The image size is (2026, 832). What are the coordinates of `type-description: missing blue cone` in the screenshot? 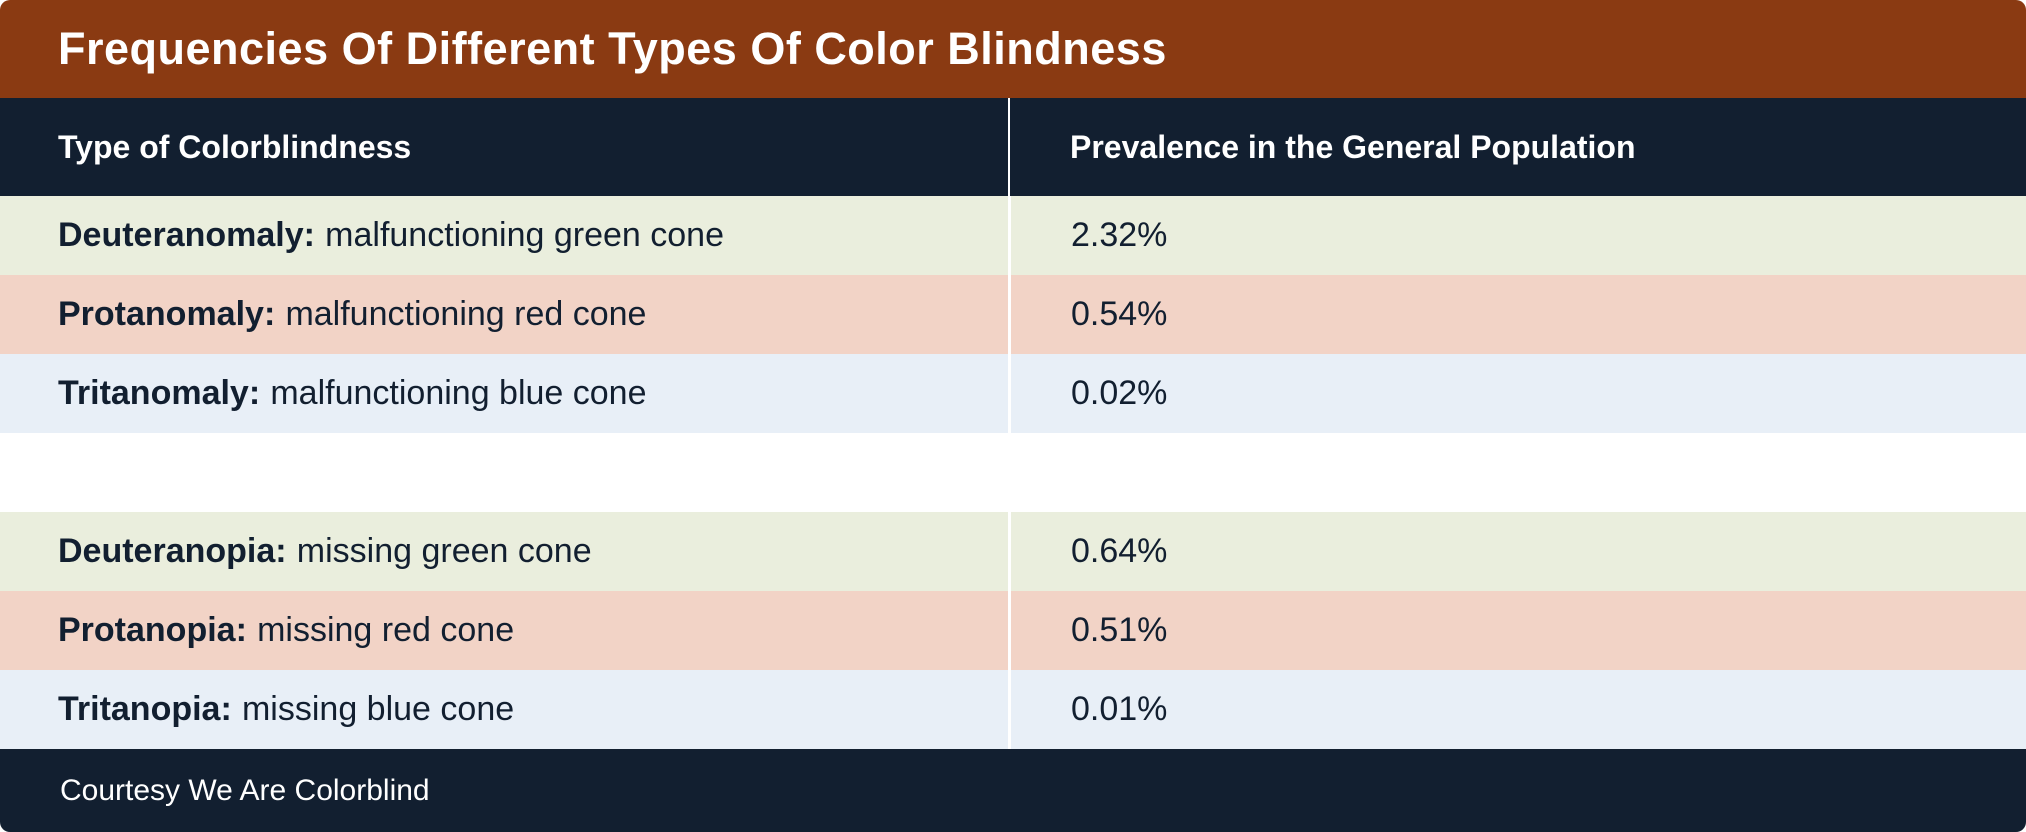 It's located at (378, 709).